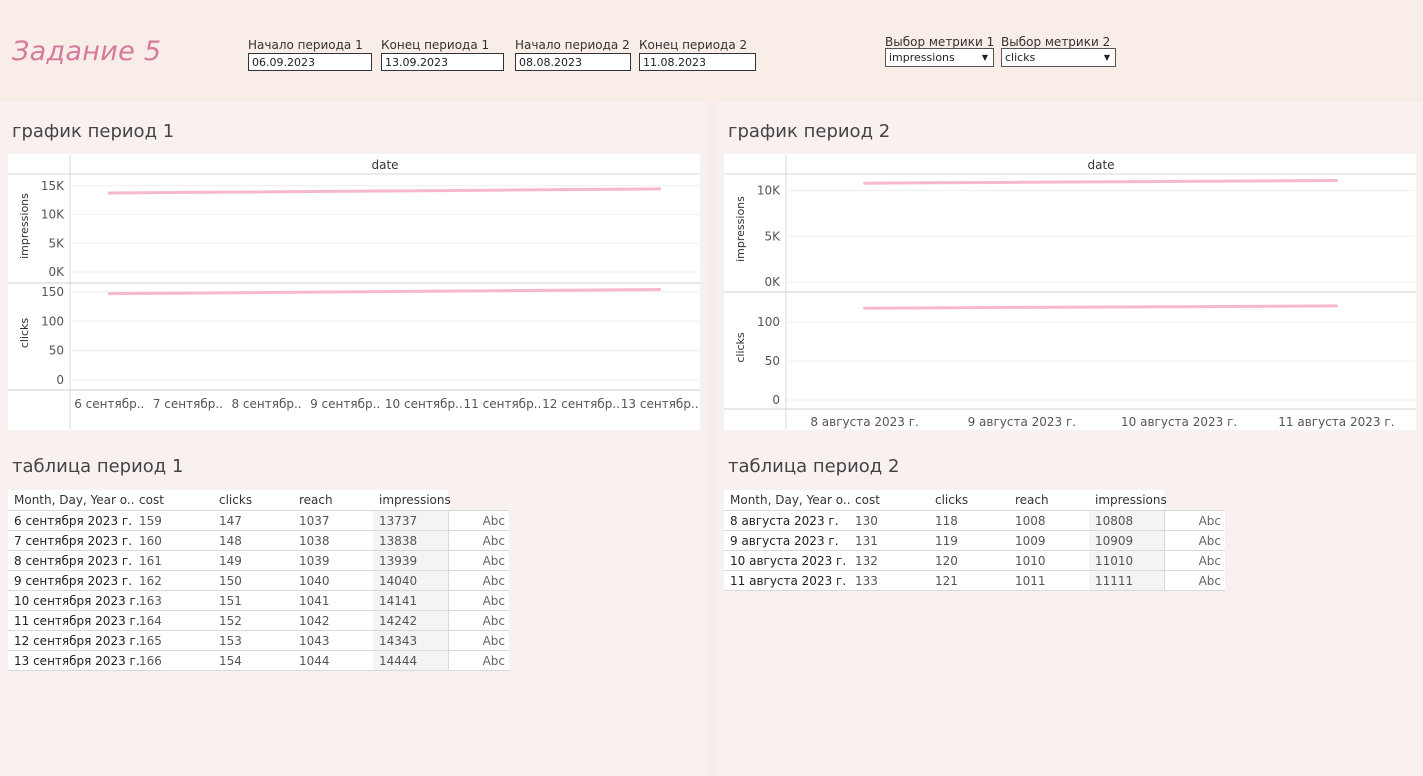 The height and width of the screenshot is (776, 1423). I want to click on x-tick-label: 11 августа 2023 г., so click(1336, 422).